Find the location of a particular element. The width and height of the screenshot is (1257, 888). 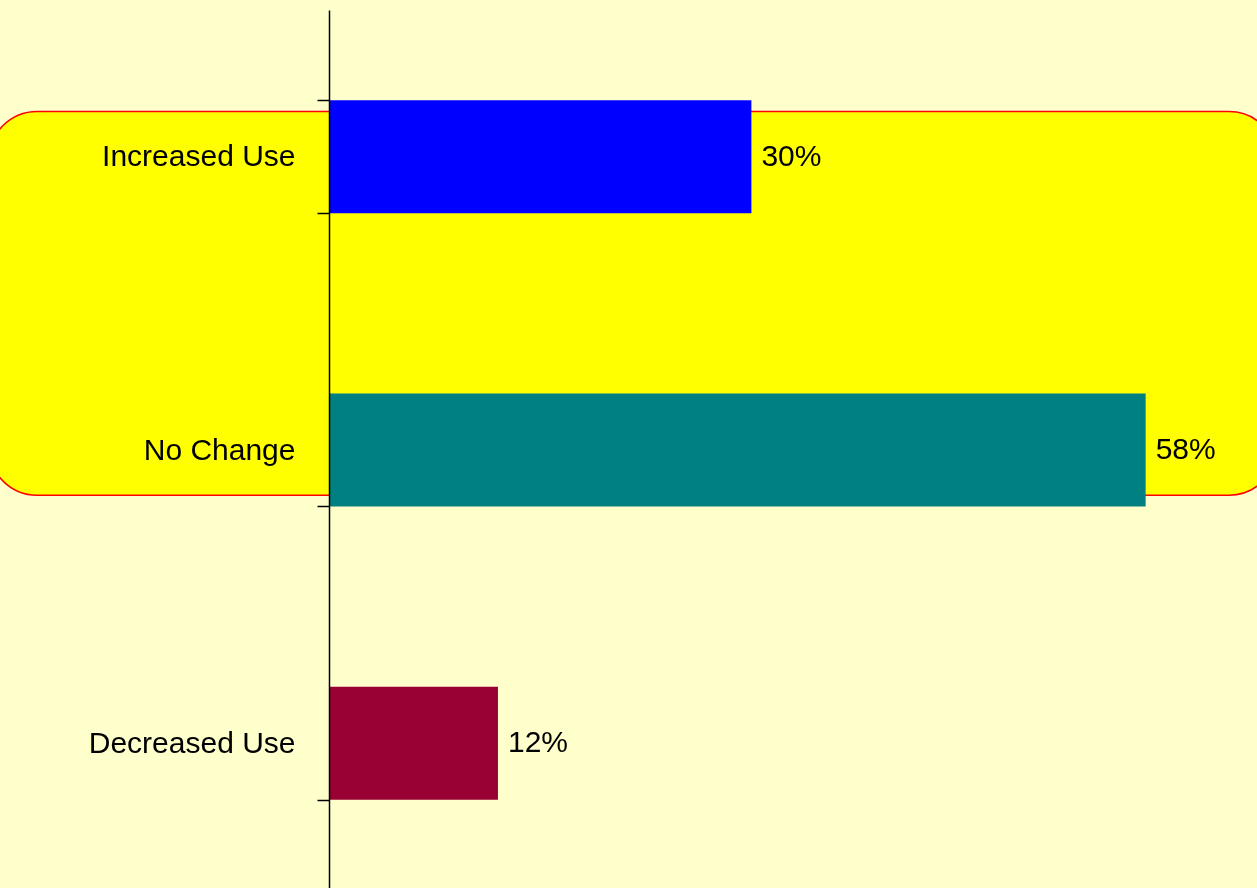

y-tick-label: No Change is located at coordinates (219, 449).